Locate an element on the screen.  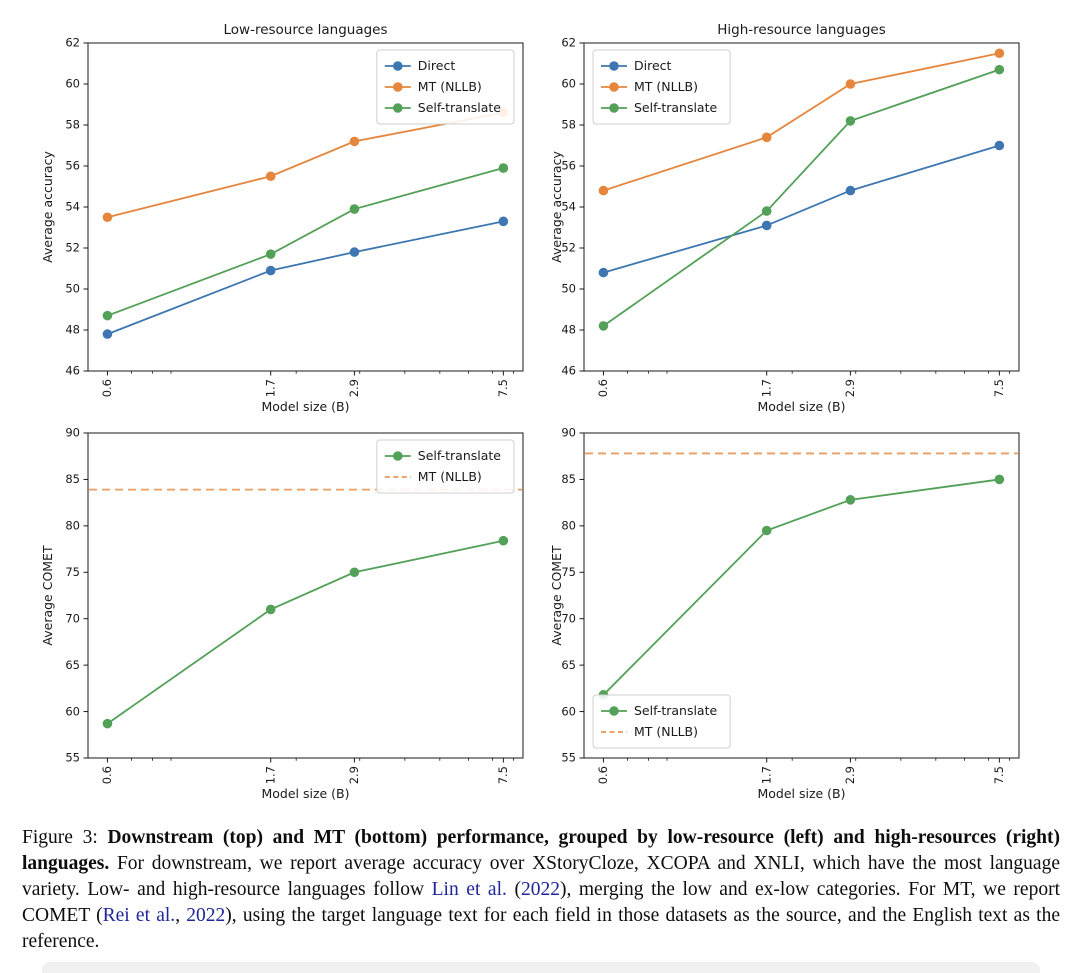
y-tick-label: 85 is located at coordinates (72, 479).